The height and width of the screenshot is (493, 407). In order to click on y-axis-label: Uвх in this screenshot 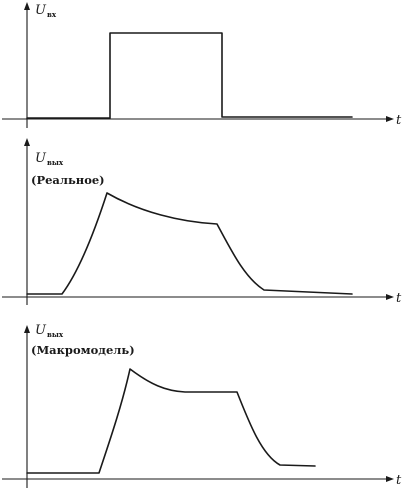, I will do `click(46, 11)`.